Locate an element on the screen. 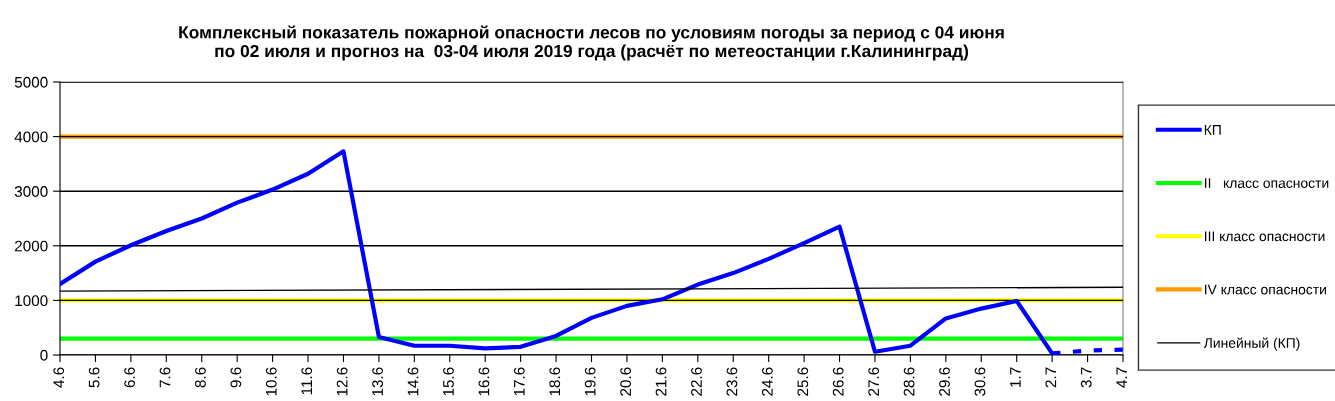  x-tick-label: 5.6 is located at coordinates (94, 377).